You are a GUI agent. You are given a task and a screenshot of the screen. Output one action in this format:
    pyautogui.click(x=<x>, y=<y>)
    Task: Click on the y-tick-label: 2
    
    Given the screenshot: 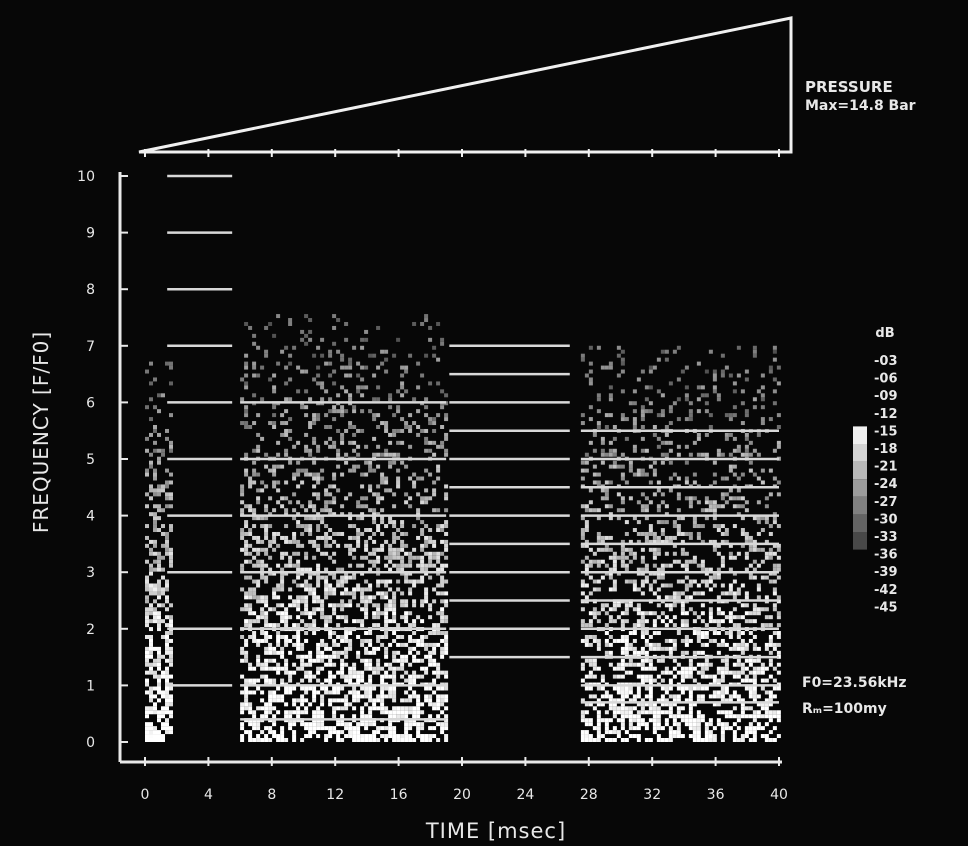 What is the action you would take?
    pyautogui.click(x=90, y=630)
    